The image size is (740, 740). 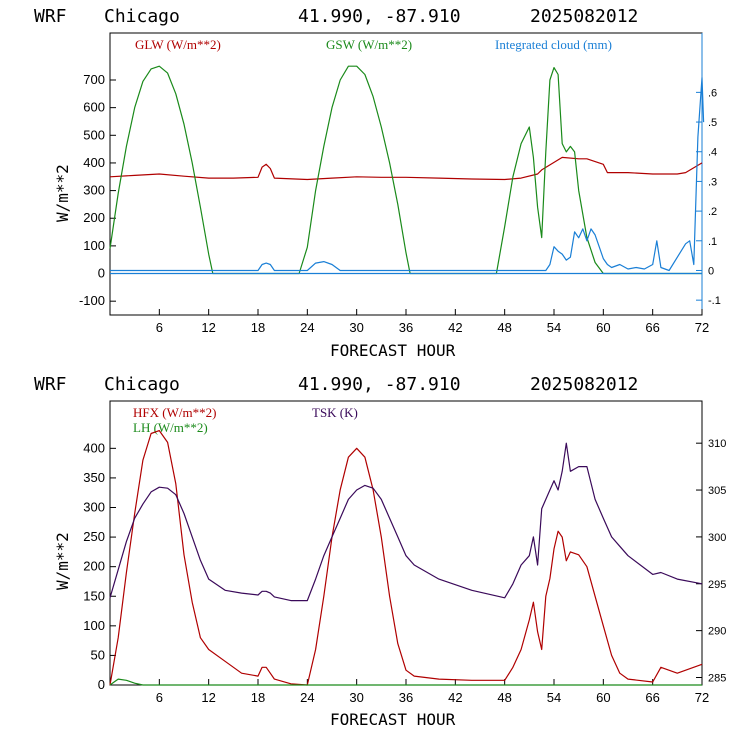 I want to click on legend-gsw: GSW (W/m**2), so click(x=369, y=44).